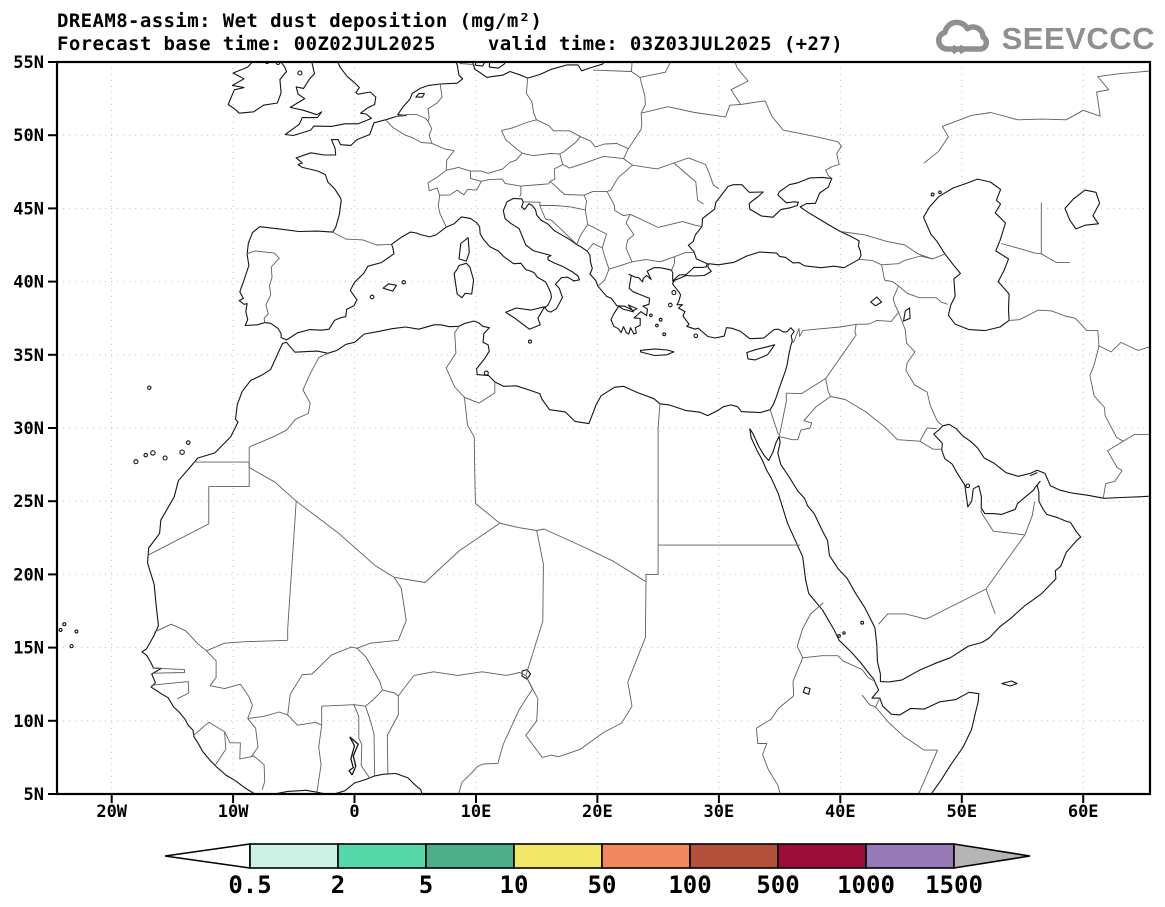  I want to click on colorbar-label: 1500, so click(954, 885).